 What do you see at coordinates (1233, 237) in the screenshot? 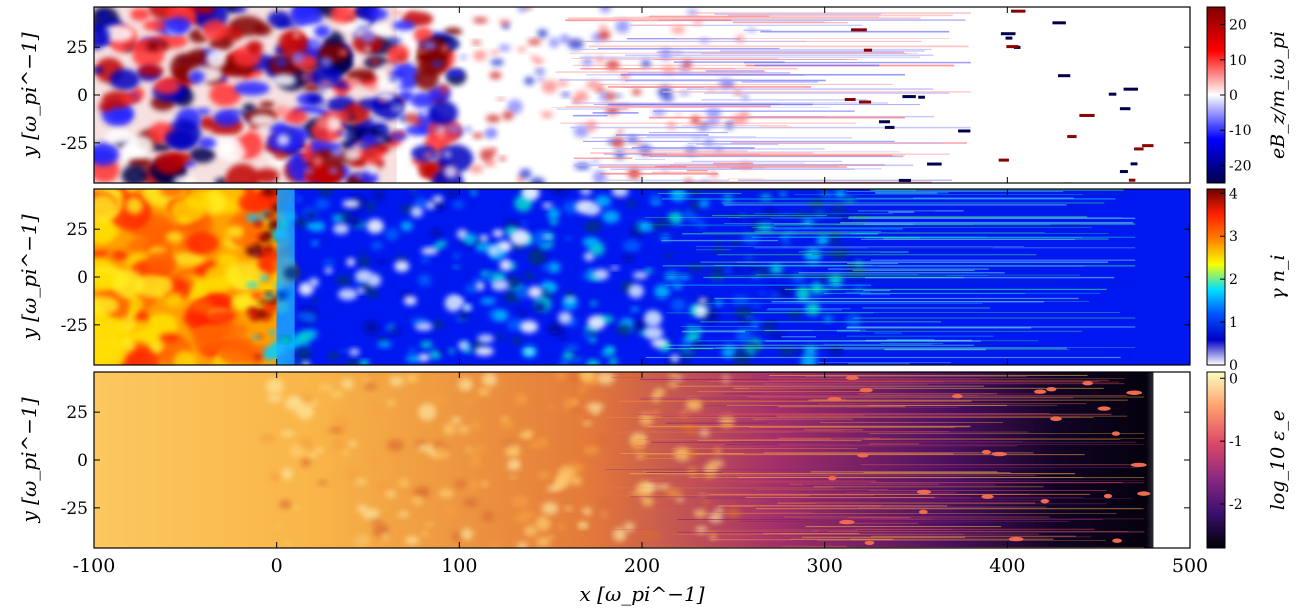
I see `colorbar-tick-label: 3` at bounding box center [1233, 237].